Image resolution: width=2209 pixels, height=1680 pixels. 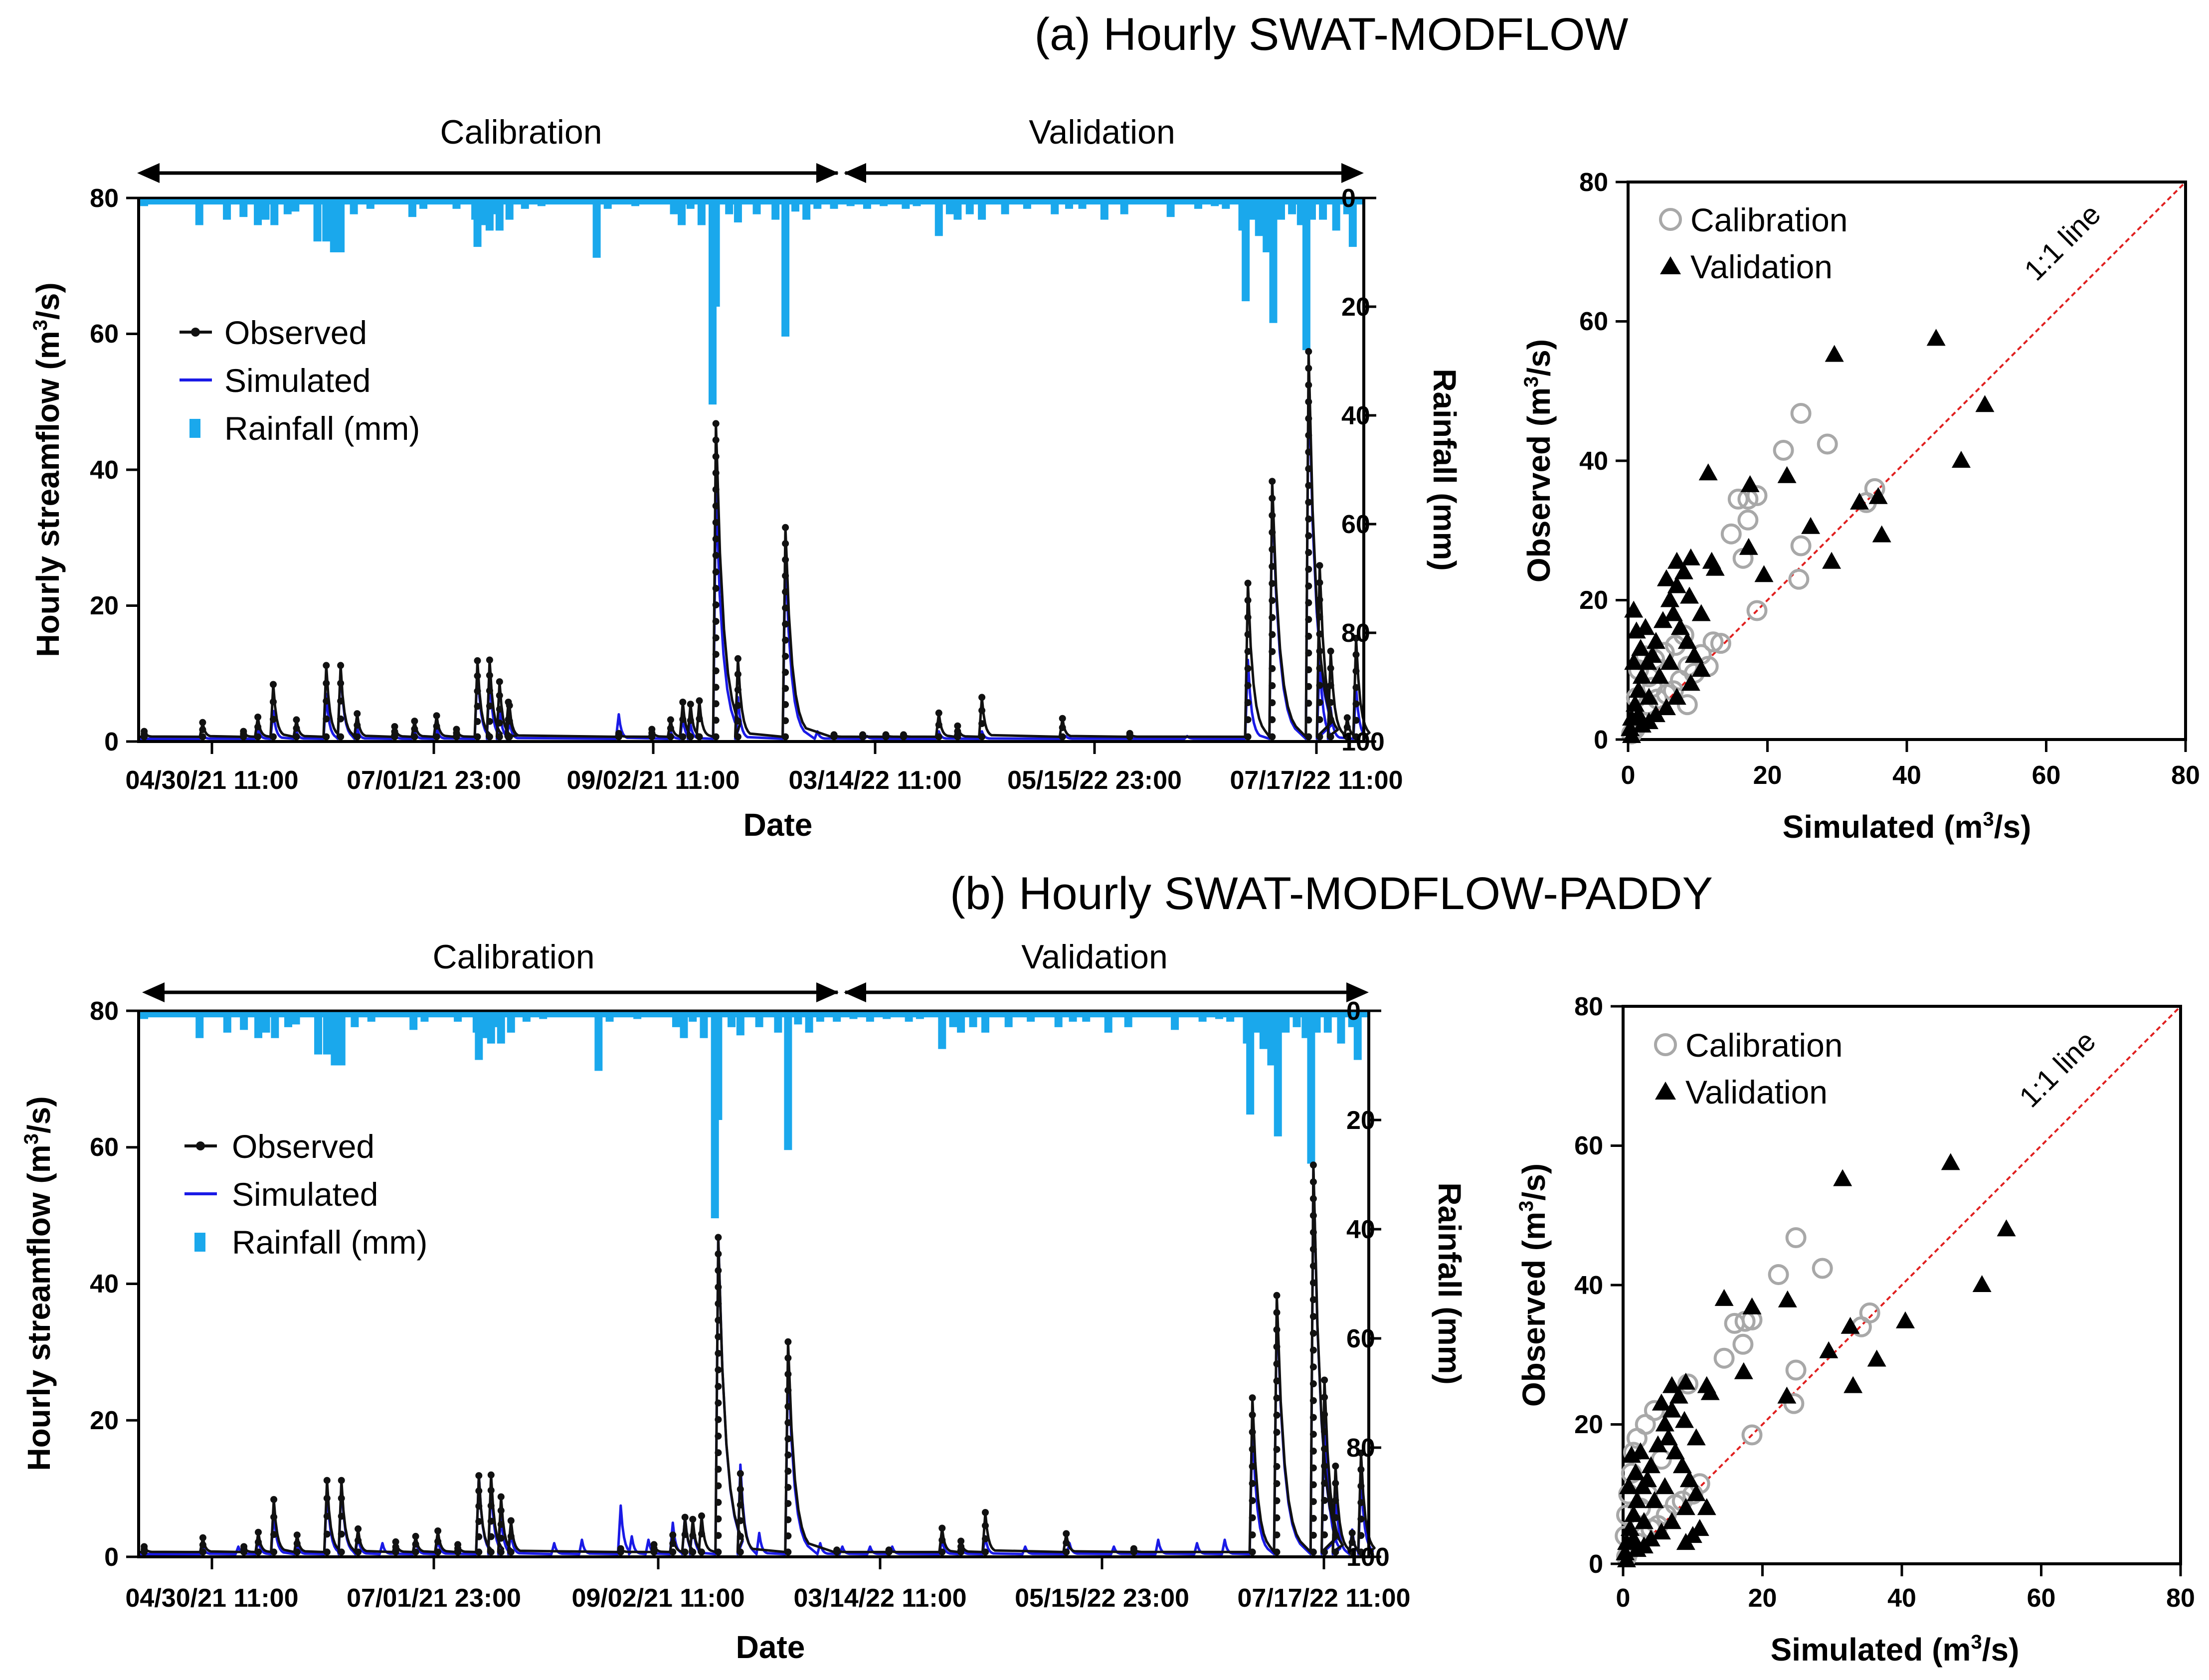 I want to click on y-axis-label-a: Hourly streamflow (m3/s), so click(x=47, y=470).